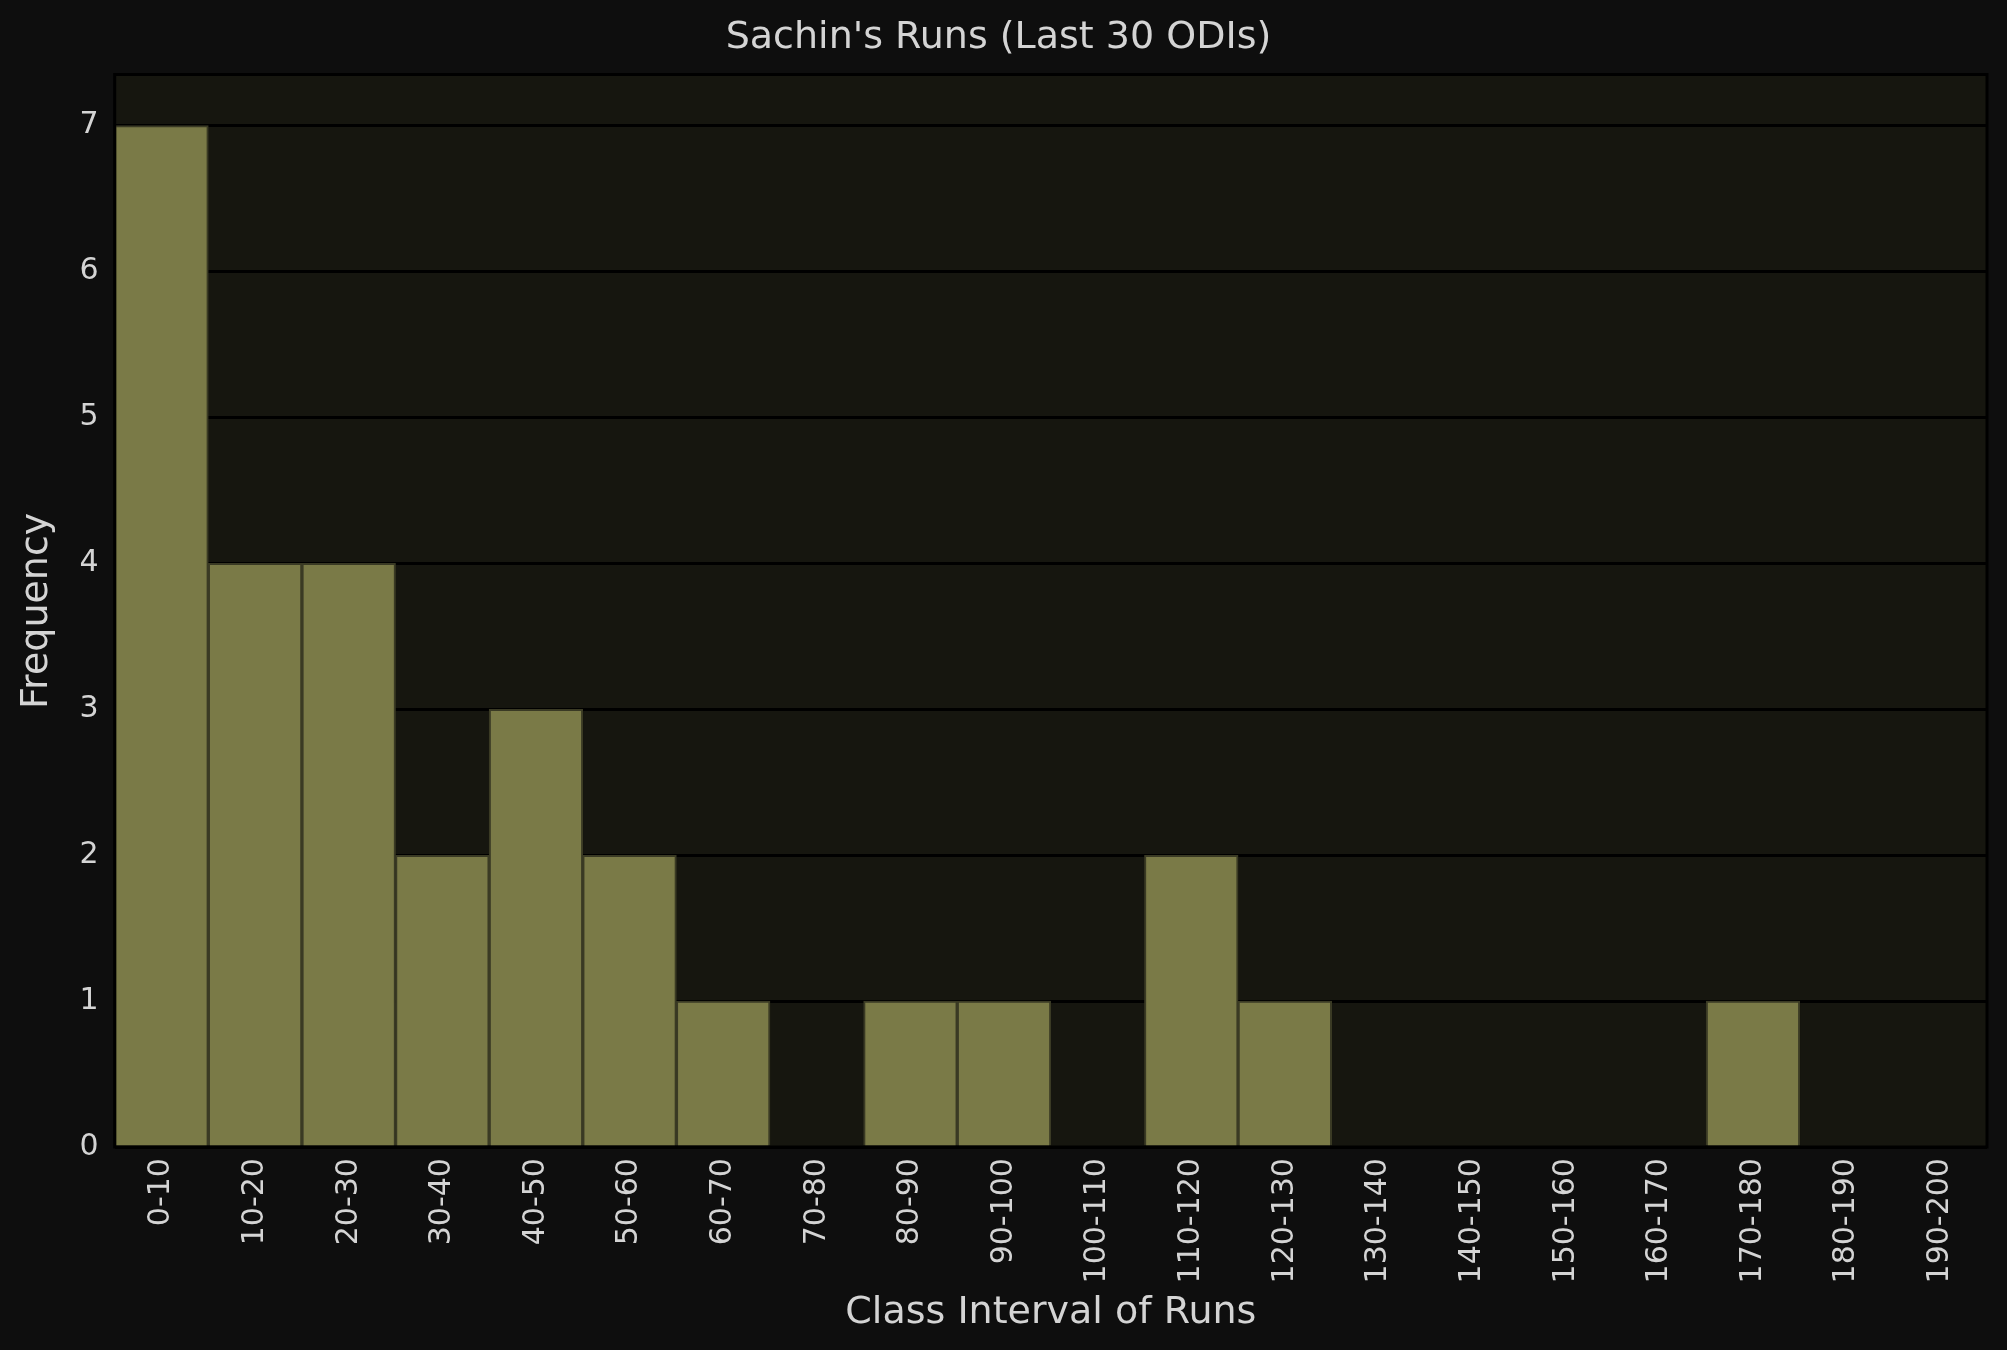 Image resolution: width=2007 pixels, height=1350 pixels. What do you see at coordinates (998, 34) in the screenshot?
I see `chart-title: Sachin's Runs (Last 30 ODIs)` at bounding box center [998, 34].